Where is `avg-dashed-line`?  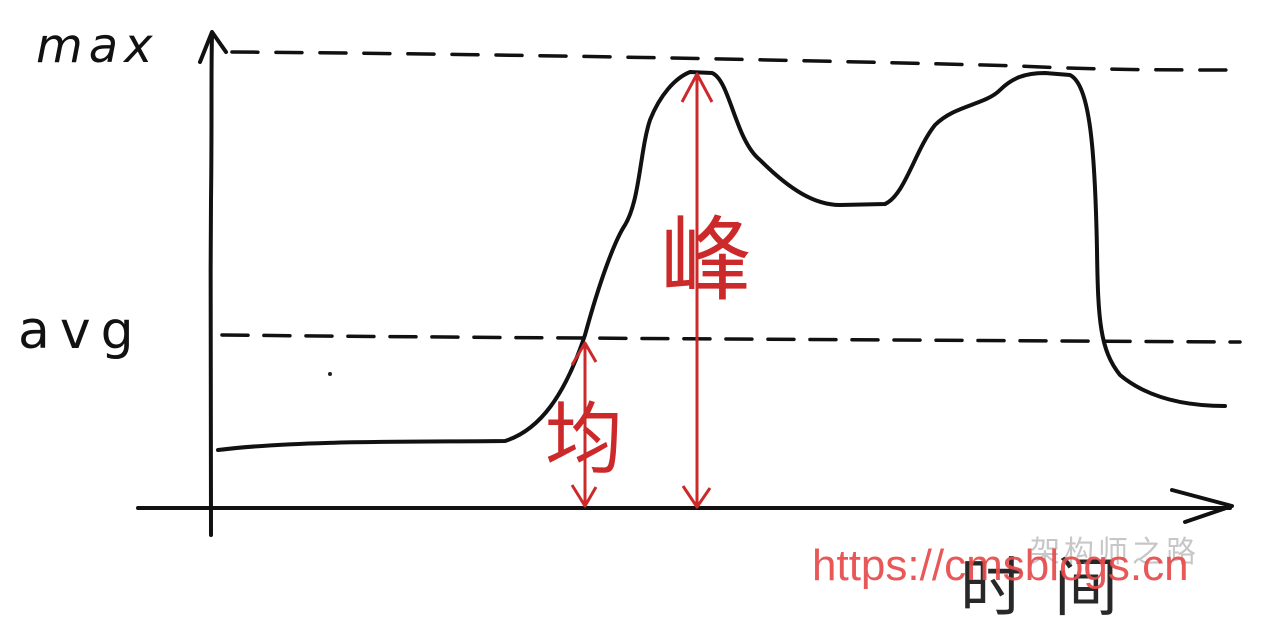
avg-dashed-line is located at coordinates (731, 338).